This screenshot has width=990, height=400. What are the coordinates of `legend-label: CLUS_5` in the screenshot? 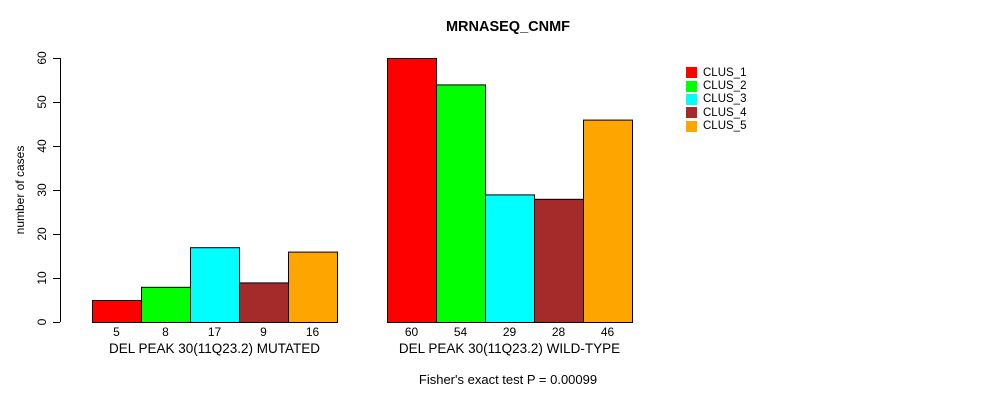 It's located at (725, 126).